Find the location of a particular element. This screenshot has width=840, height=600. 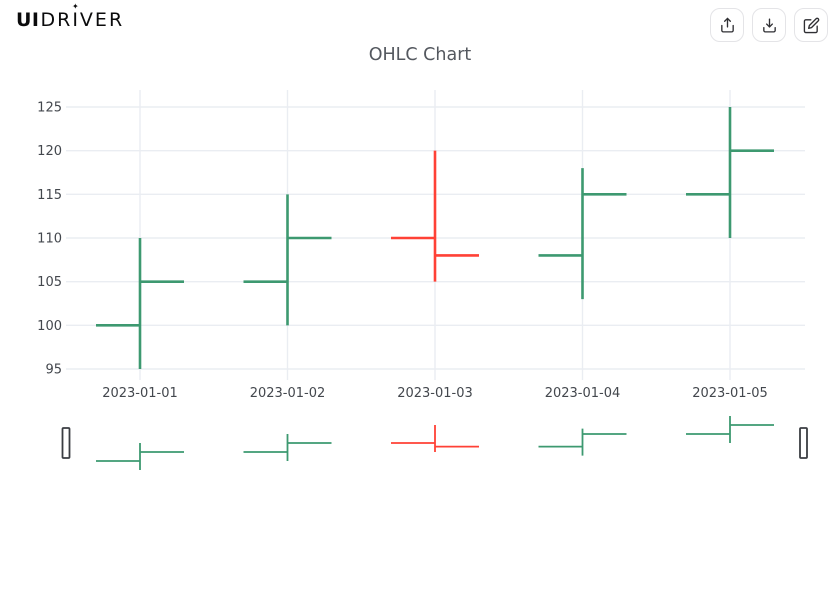

share-icon is located at coordinates (727, 25).